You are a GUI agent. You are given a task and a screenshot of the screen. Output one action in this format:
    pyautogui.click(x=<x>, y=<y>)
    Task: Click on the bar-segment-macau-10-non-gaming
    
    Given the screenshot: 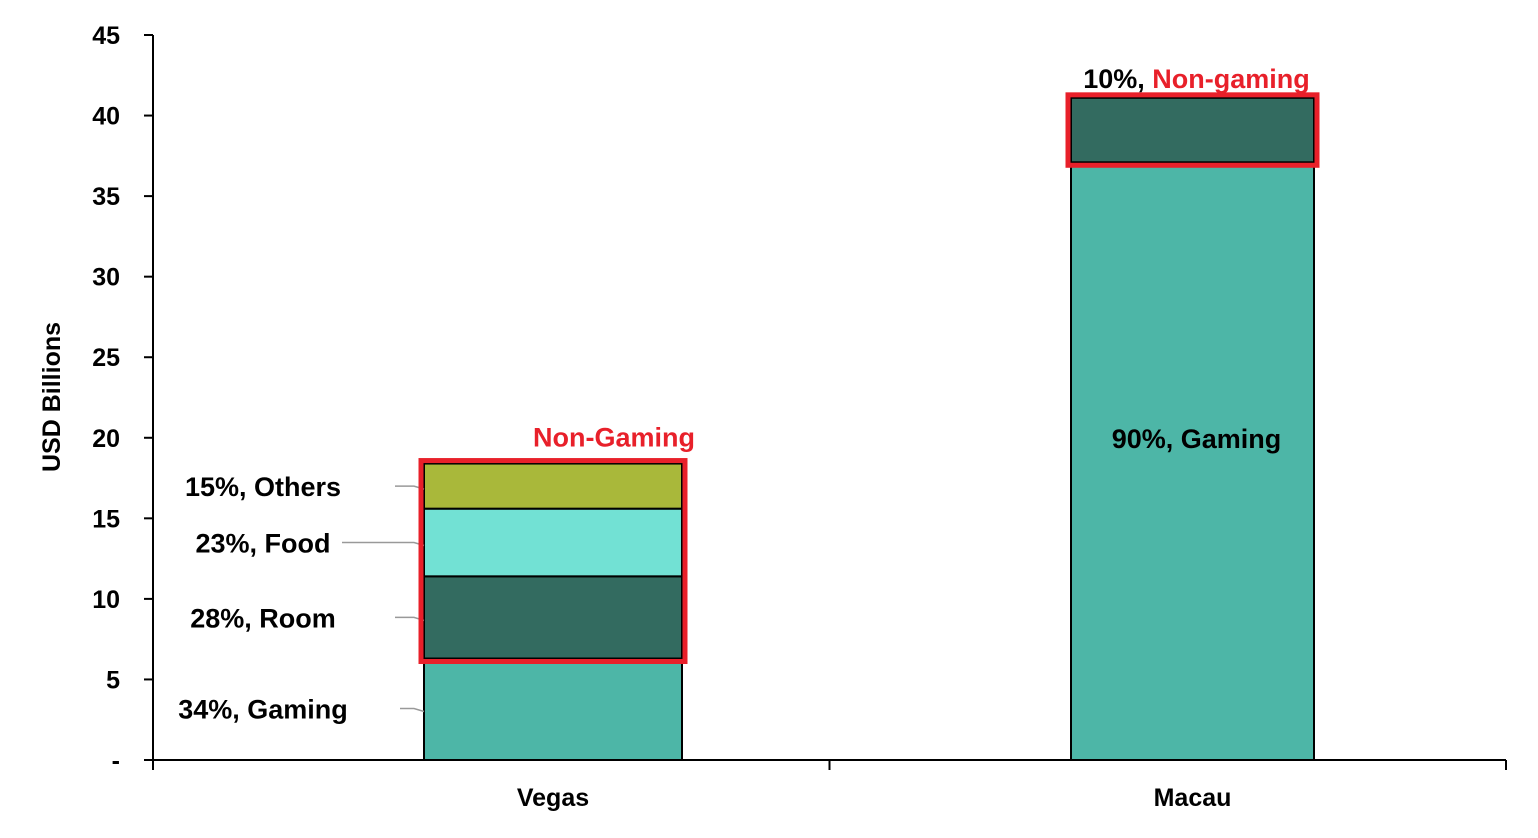 What is the action you would take?
    pyautogui.click(x=1192, y=130)
    